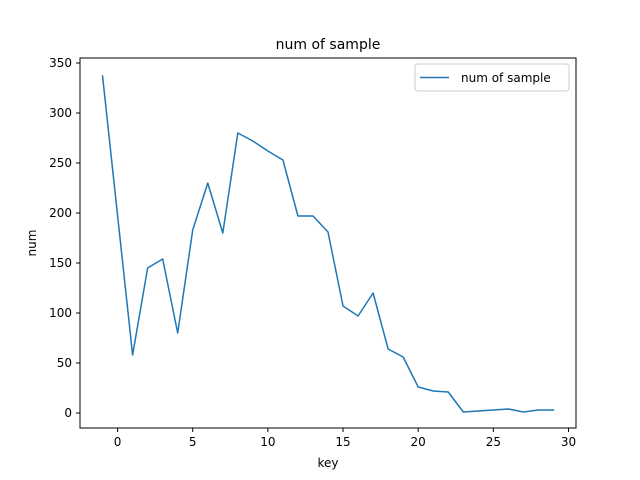 The image size is (640, 480). I want to click on x-tick-label: 5, so click(193, 442).